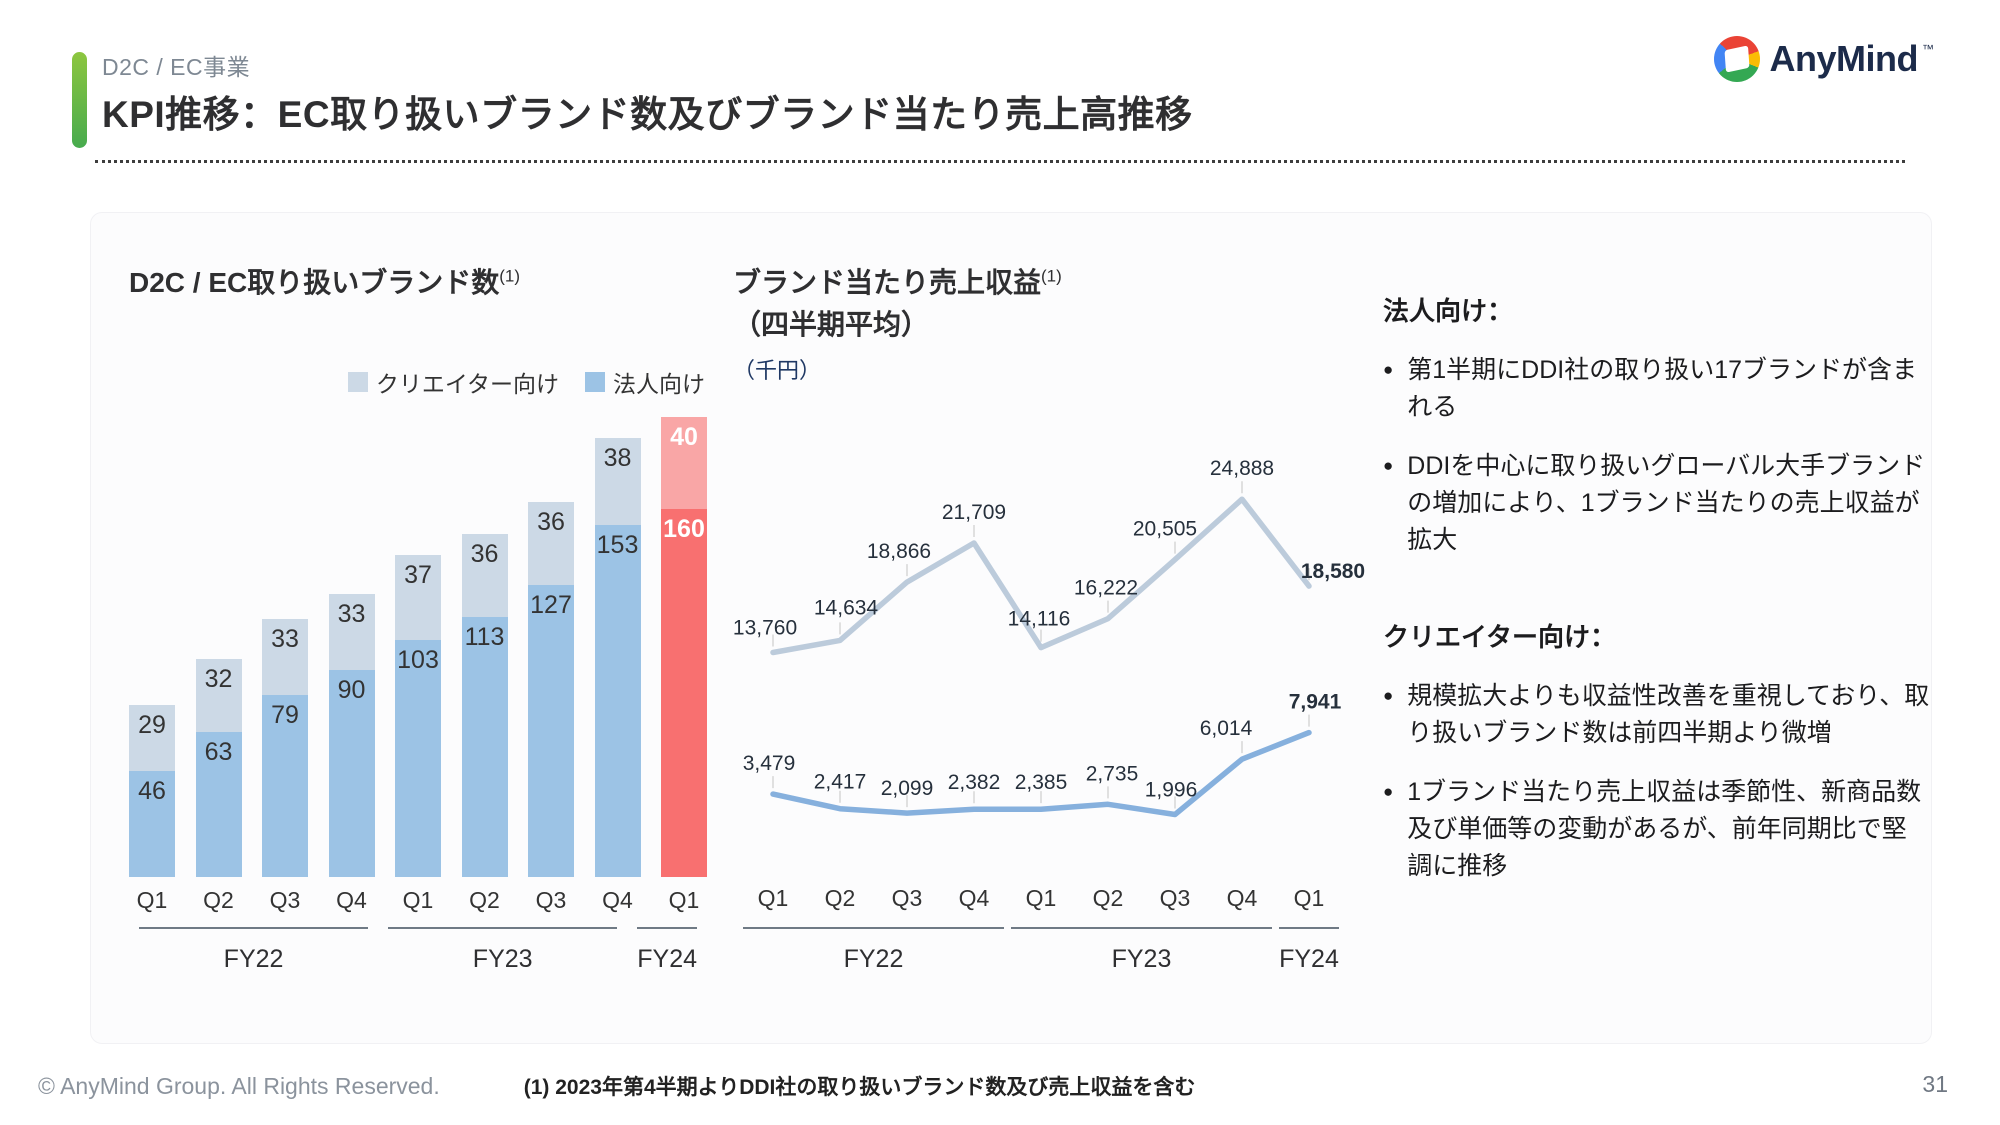  What do you see at coordinates (645, 382) in the screenshot?
I see `legend-item: 法人向け` at bounding box center [645, 382].